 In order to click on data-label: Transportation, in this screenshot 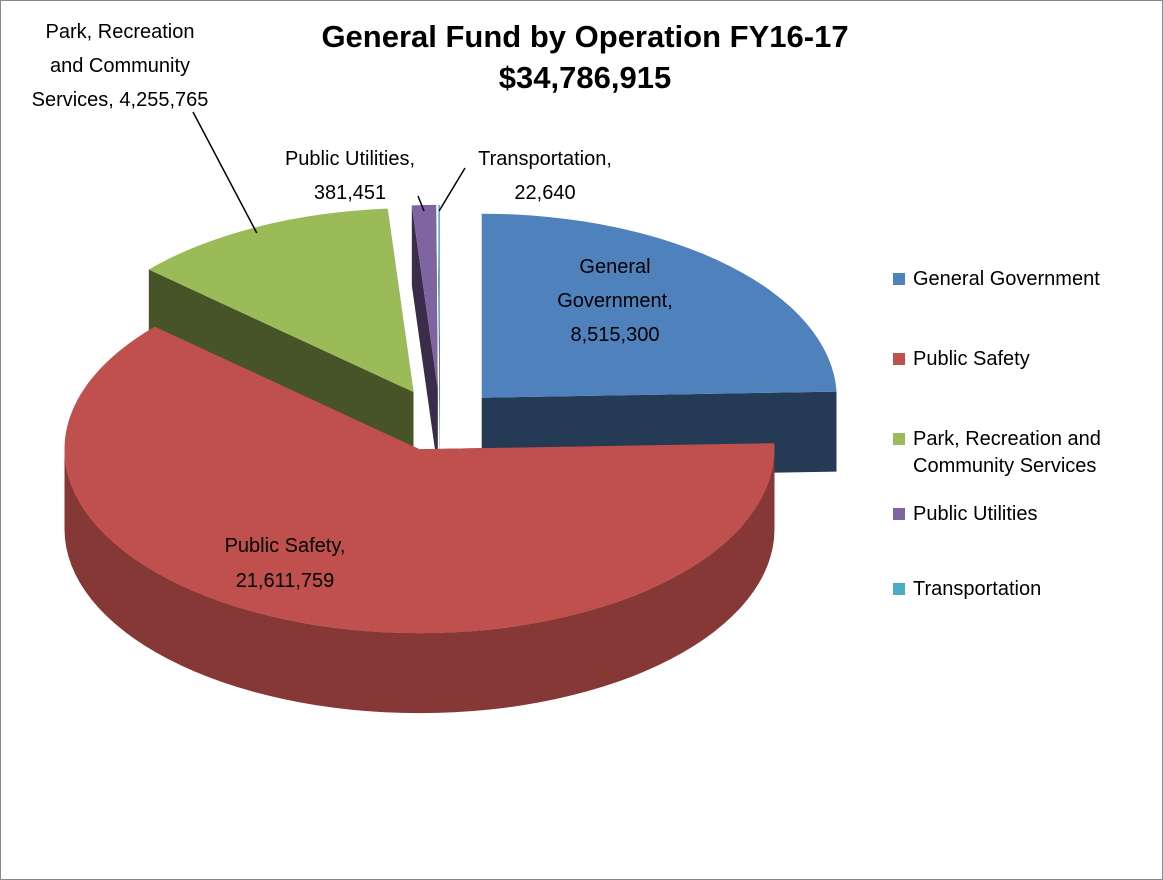, I will do `click(545, 159)`.